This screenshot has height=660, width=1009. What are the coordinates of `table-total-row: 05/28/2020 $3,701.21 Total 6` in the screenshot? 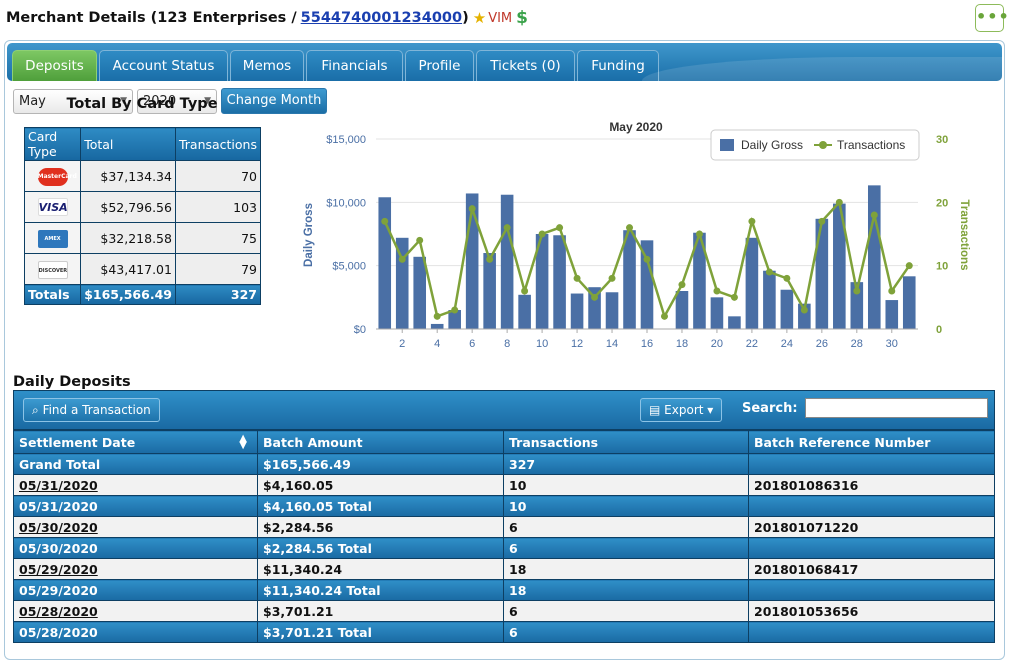 It's located at (504, 632).